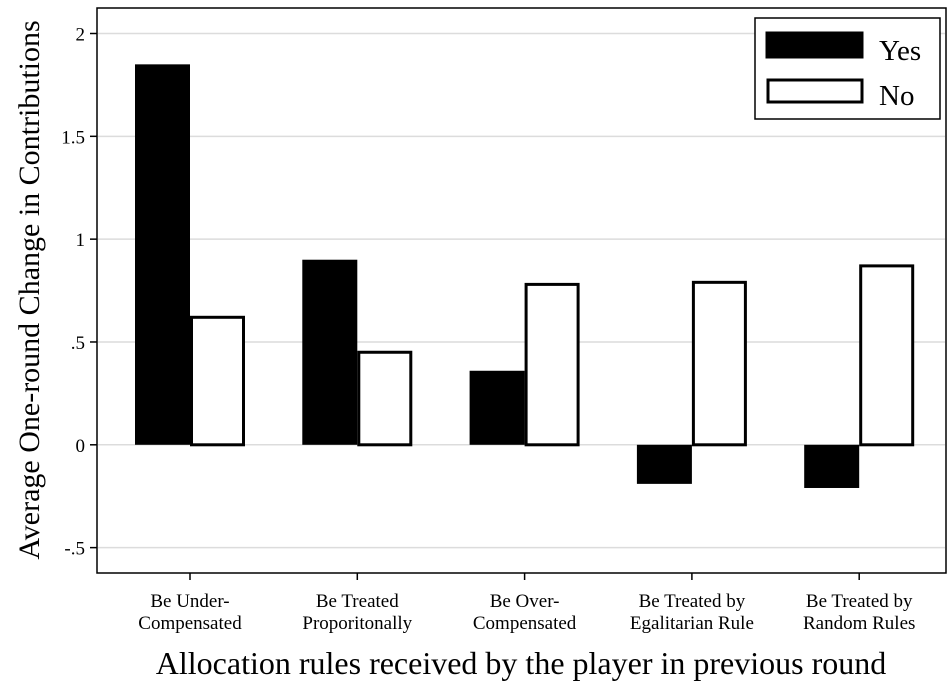 This screenshot has width=947, height=682. Describe the element at coordinates (73, 137) in the screenshot. I see `y-tick-label: 1.5` at that location.